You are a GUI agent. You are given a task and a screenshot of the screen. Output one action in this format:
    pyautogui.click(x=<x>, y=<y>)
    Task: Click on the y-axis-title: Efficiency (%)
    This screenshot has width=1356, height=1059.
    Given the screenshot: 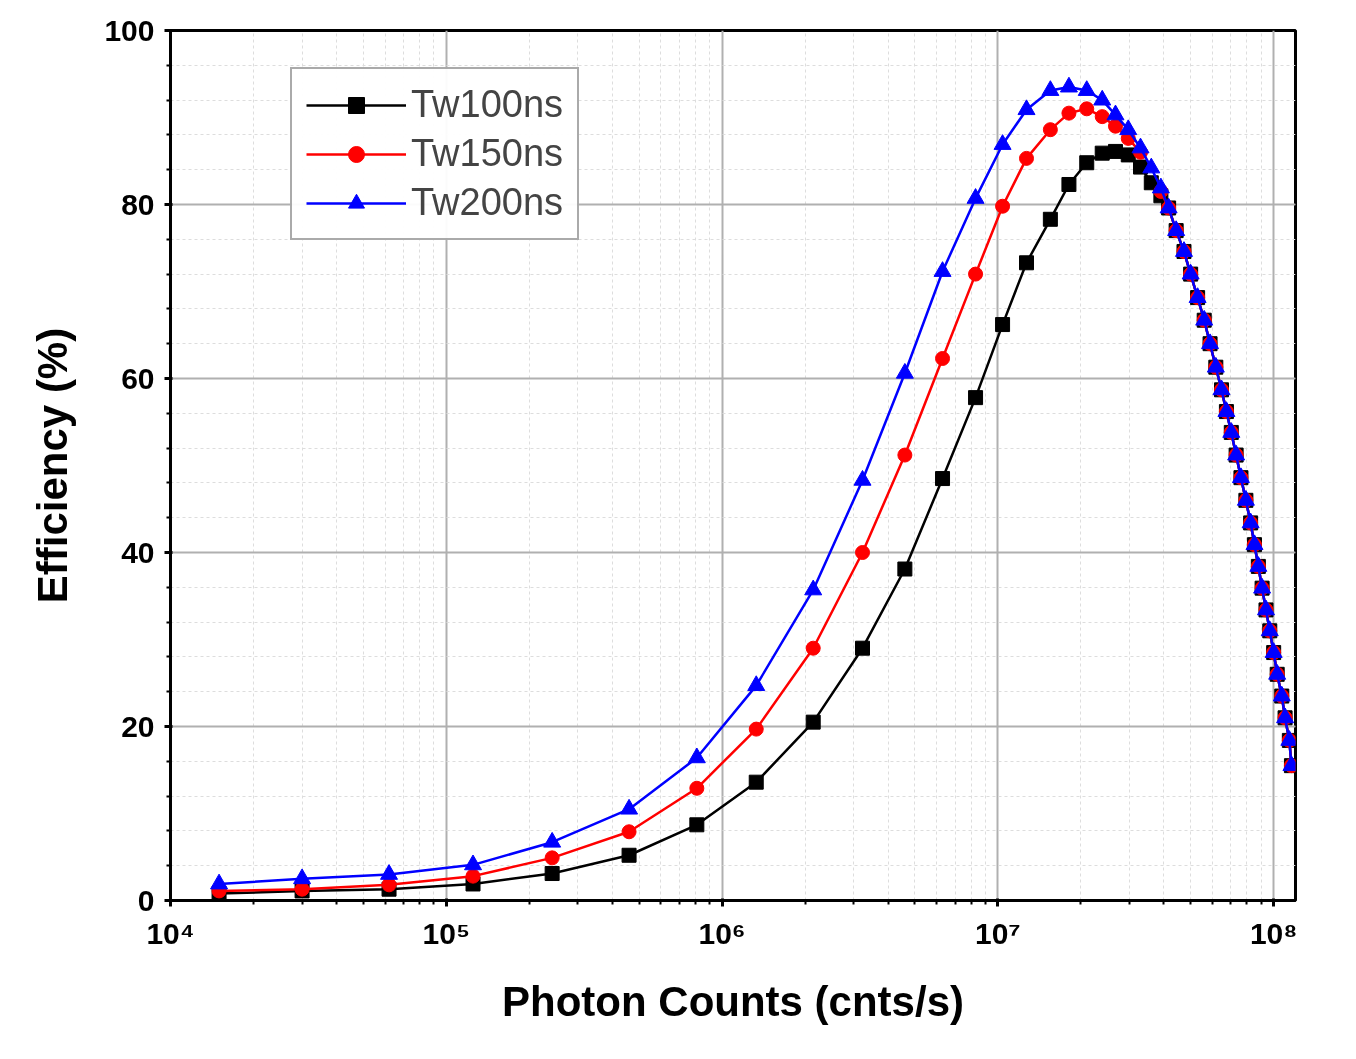 What is the action you would take?
    pyautogui.click(x=53, y=465)
    